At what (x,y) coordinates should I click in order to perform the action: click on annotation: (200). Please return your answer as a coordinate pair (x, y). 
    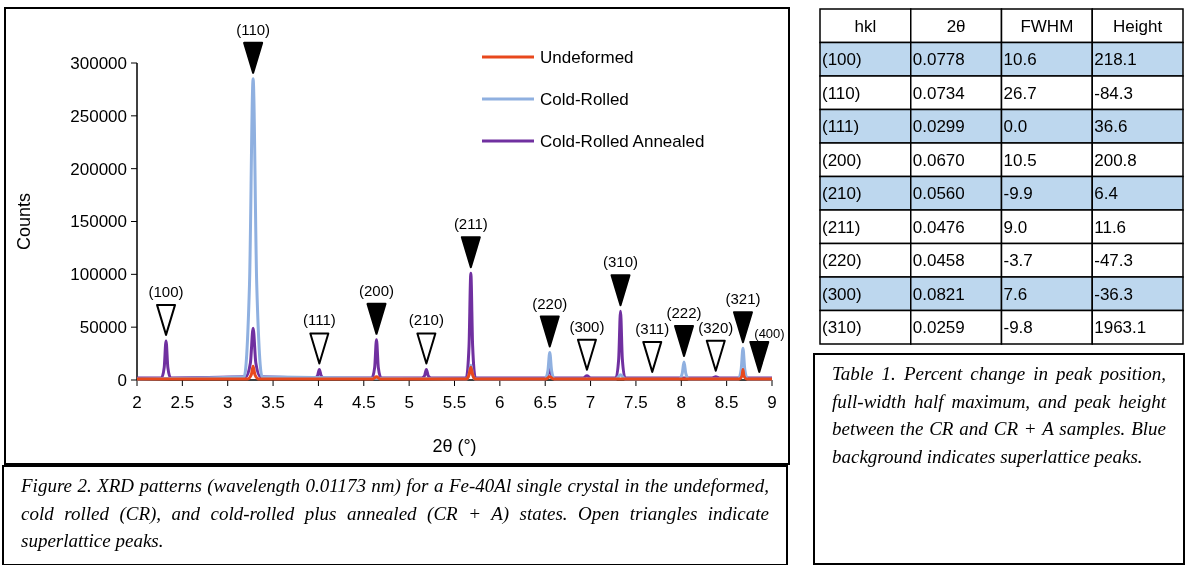
    Looking at the image, I should click on (376, 290).